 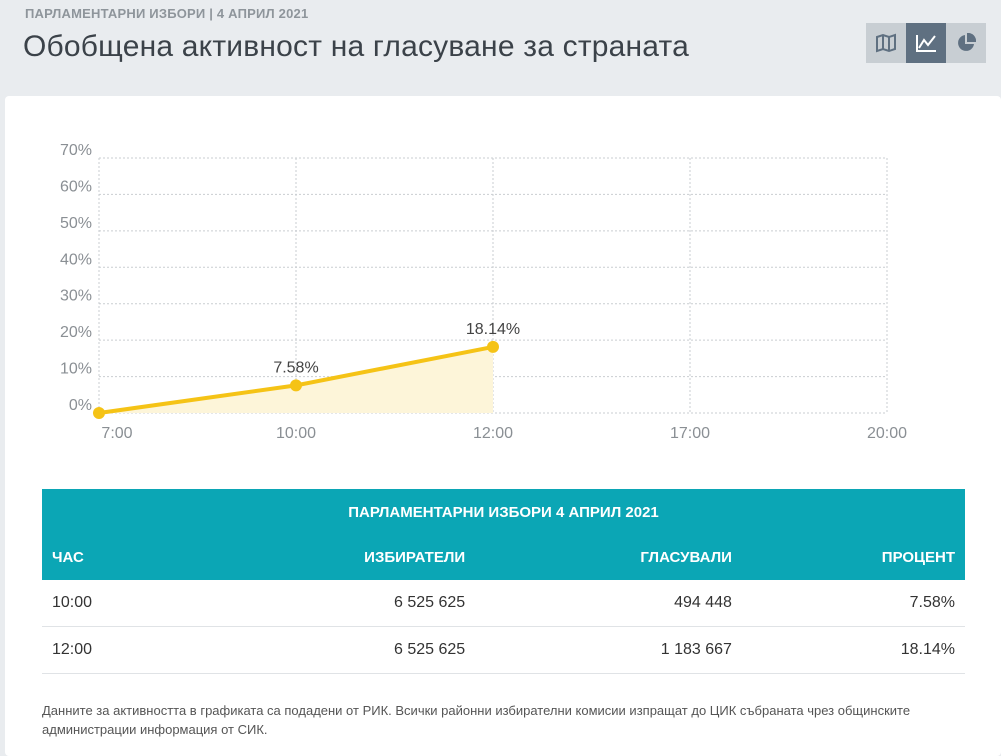 What do you see at coordinates (493, 329) in the screenshot?
I see `data-label: 18.14%` at bounding box center [493, 329].